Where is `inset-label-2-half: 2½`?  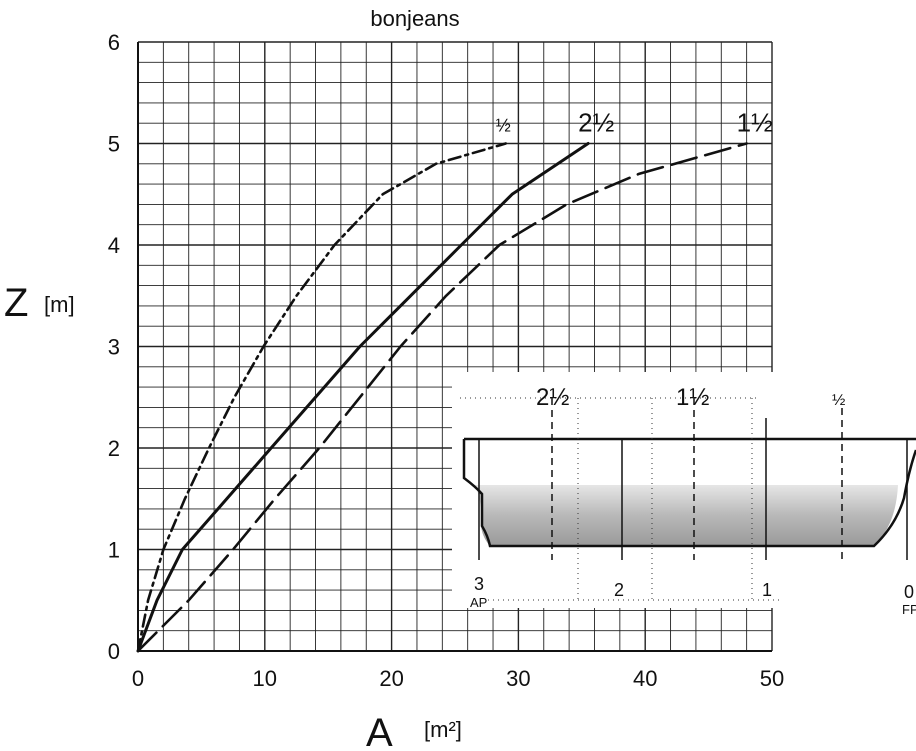
inset-label-2-half: 2½ is located at coordinates (552, 397).